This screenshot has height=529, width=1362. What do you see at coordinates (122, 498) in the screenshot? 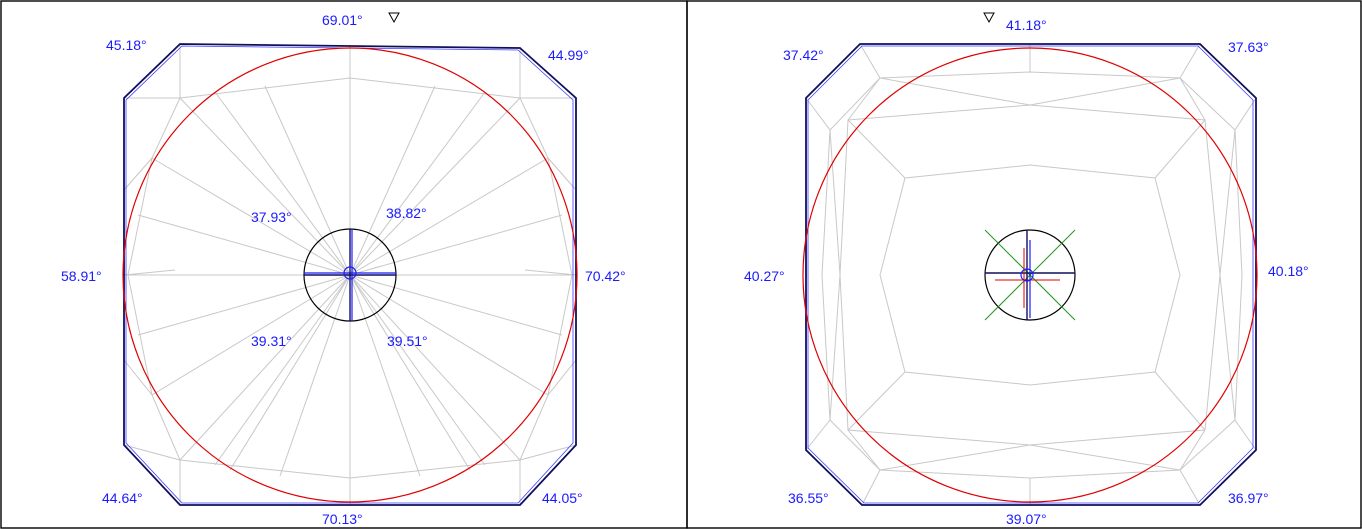
I see `crown-angle-bottom-left: 44.64°` at bounding box center [122, 498].